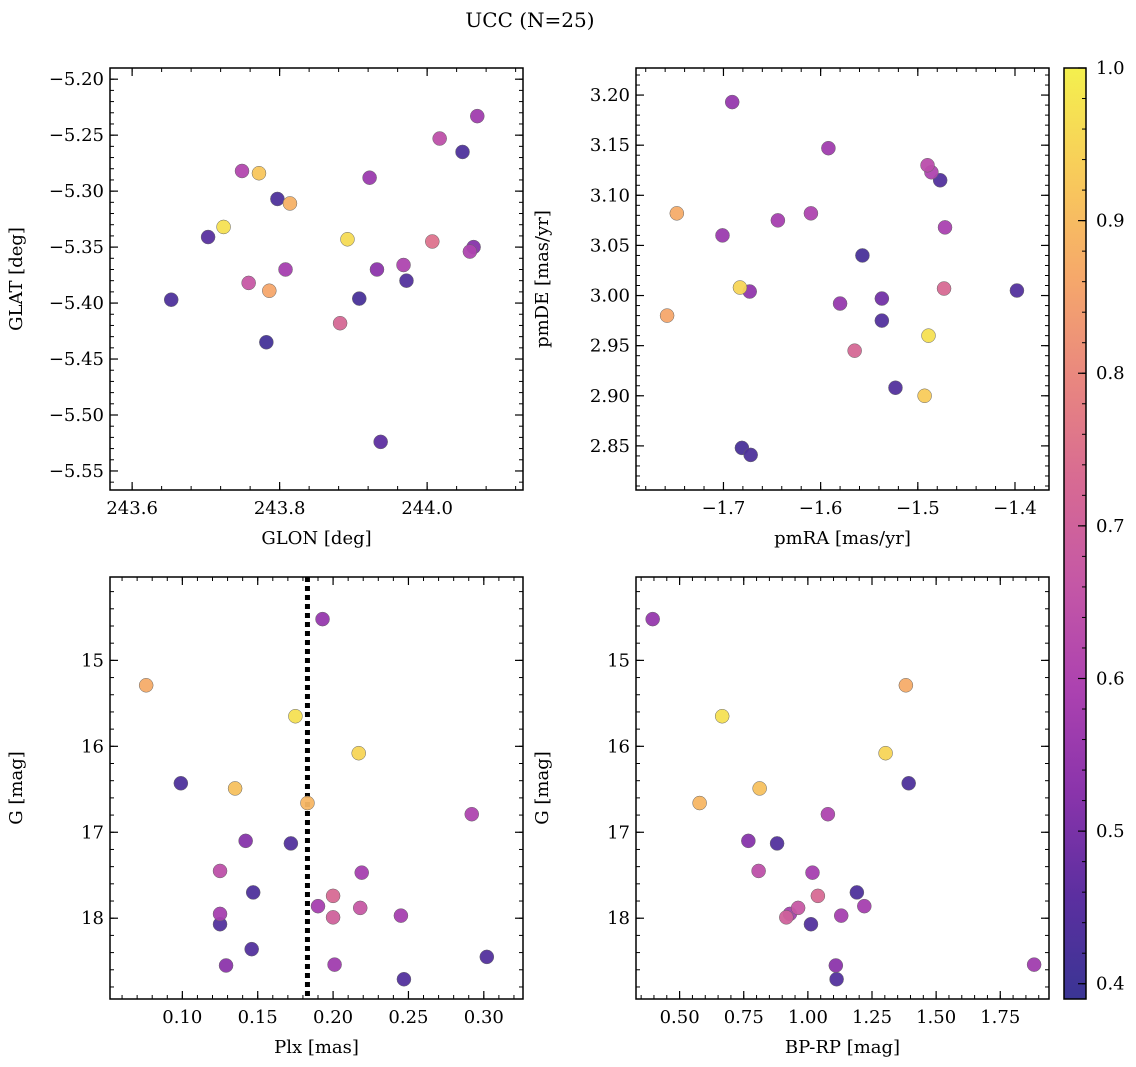 The width and height of the screenshot is (1136, 1067). What do you see at coordinates (427, 508) in the screenshot?
I see `x-tick-label: 244.0` at bounding box center [427, 508].